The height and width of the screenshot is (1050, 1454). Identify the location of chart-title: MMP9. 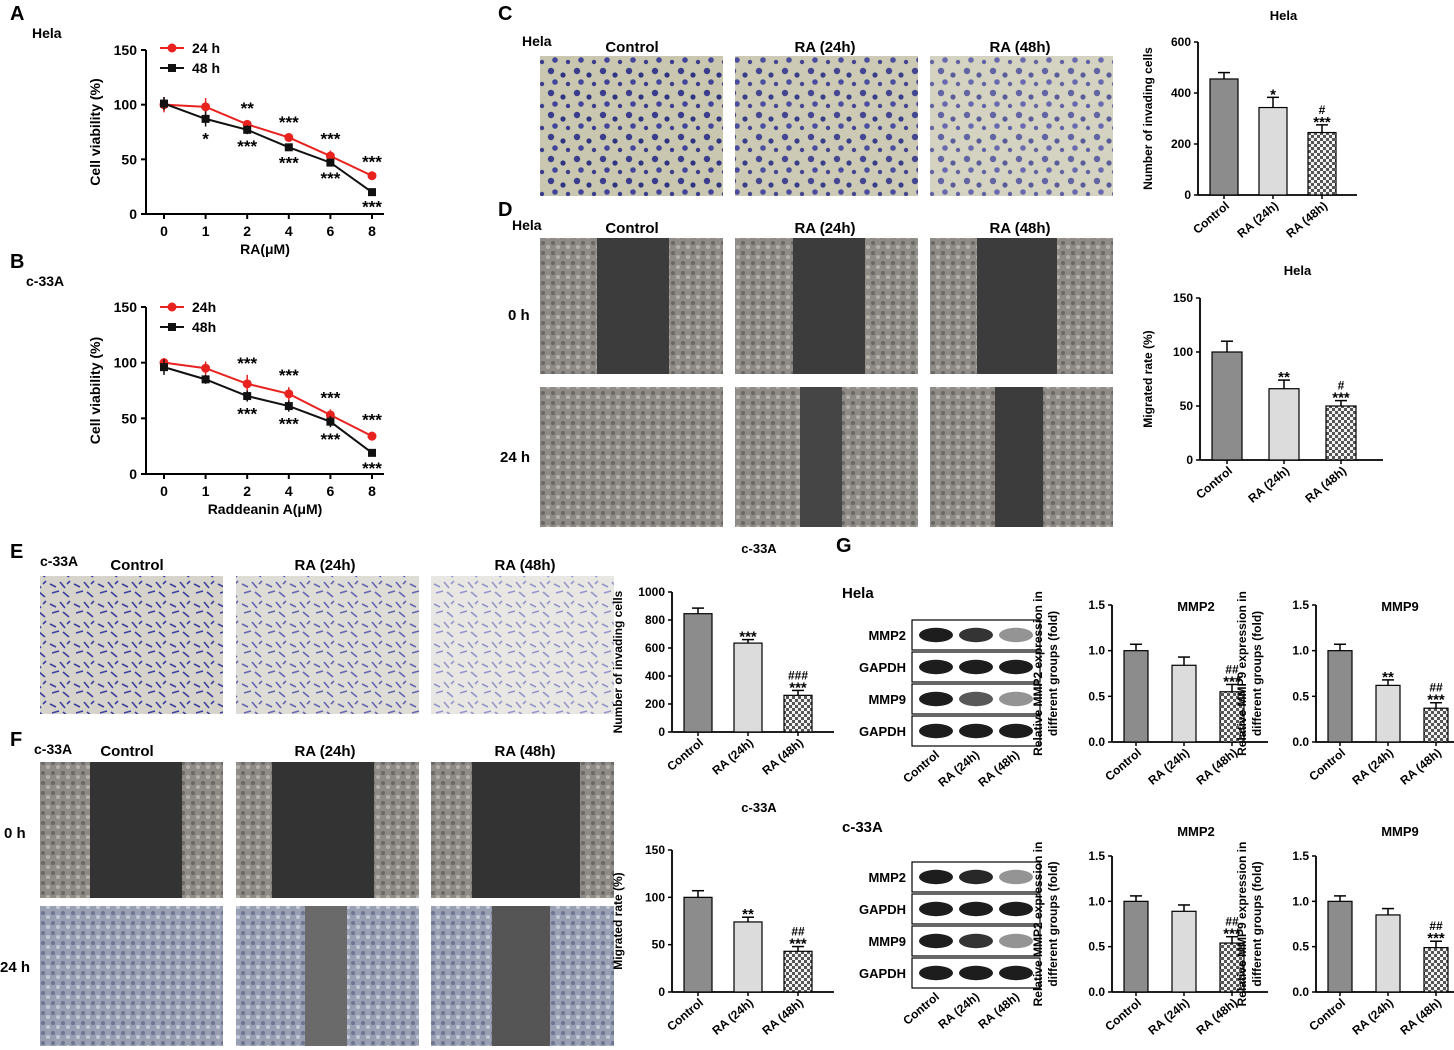
(1400, 606).